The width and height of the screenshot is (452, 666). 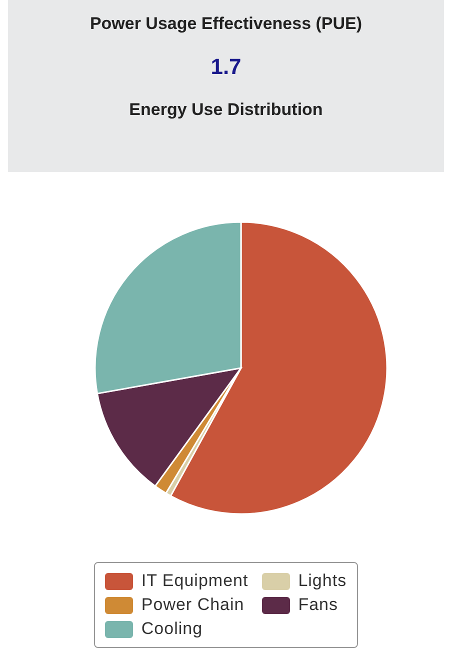 What do you see at coordinates (318, 605) in the screenshot?
I see `legend-label: Fans` at bounding box center [318, 605].